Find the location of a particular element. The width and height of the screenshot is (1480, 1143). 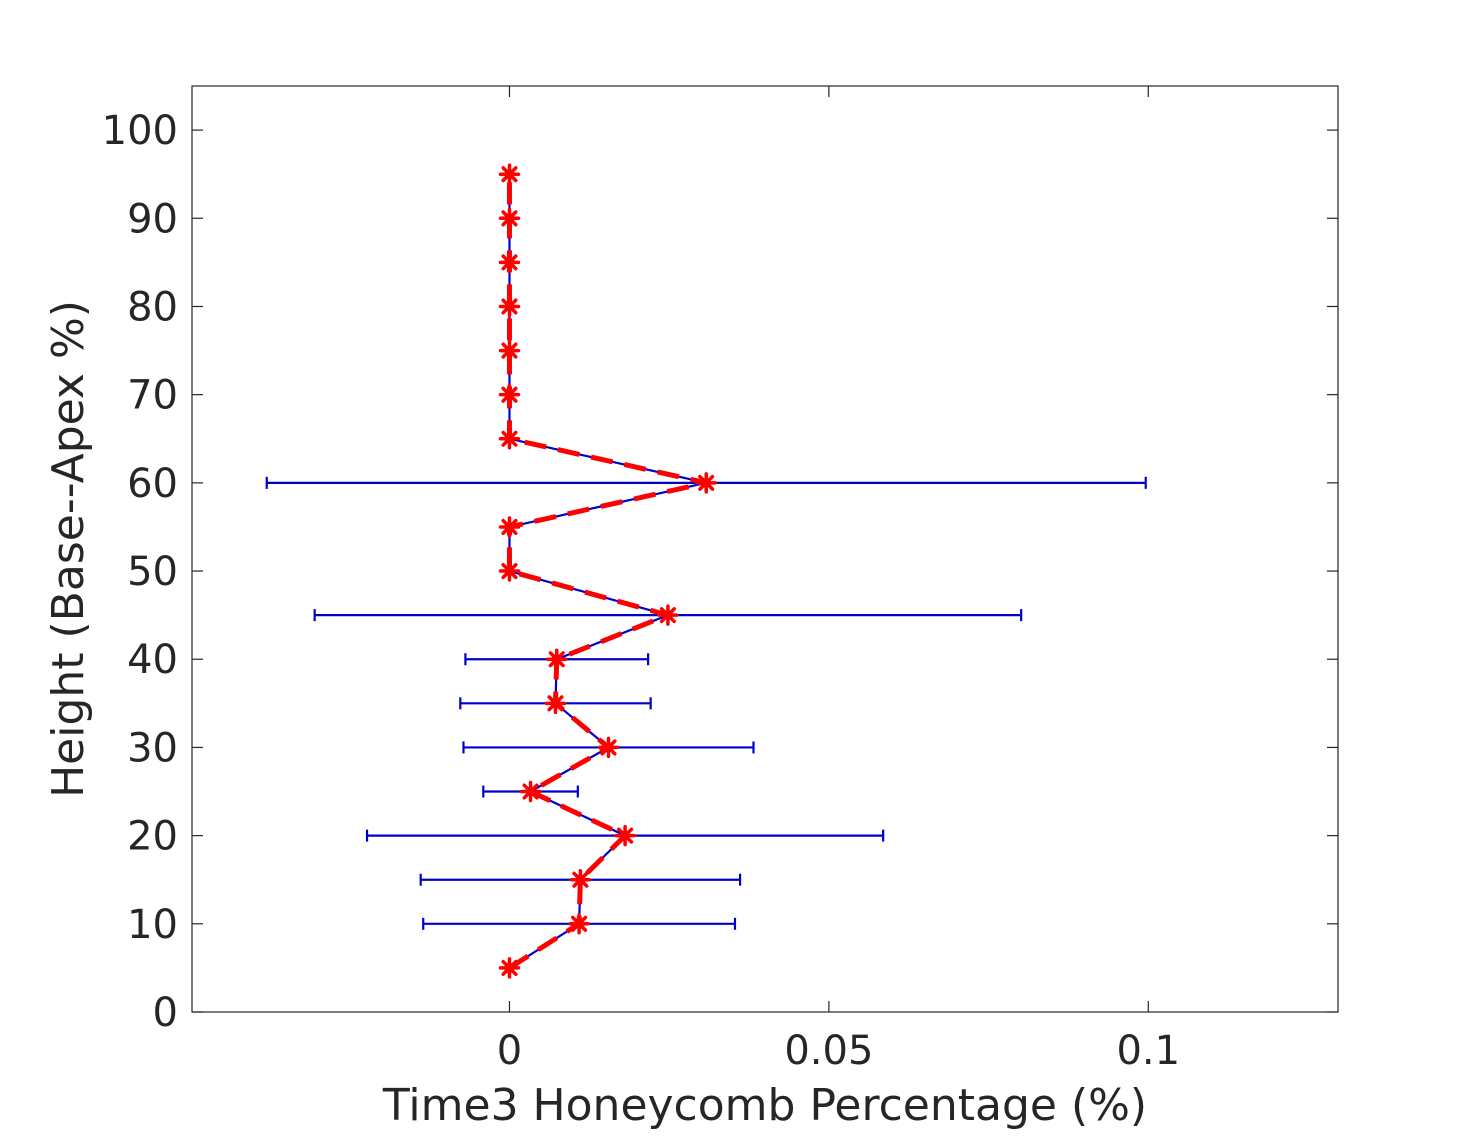

y-tick-label: 0 is located at coordinates (165, 1013).